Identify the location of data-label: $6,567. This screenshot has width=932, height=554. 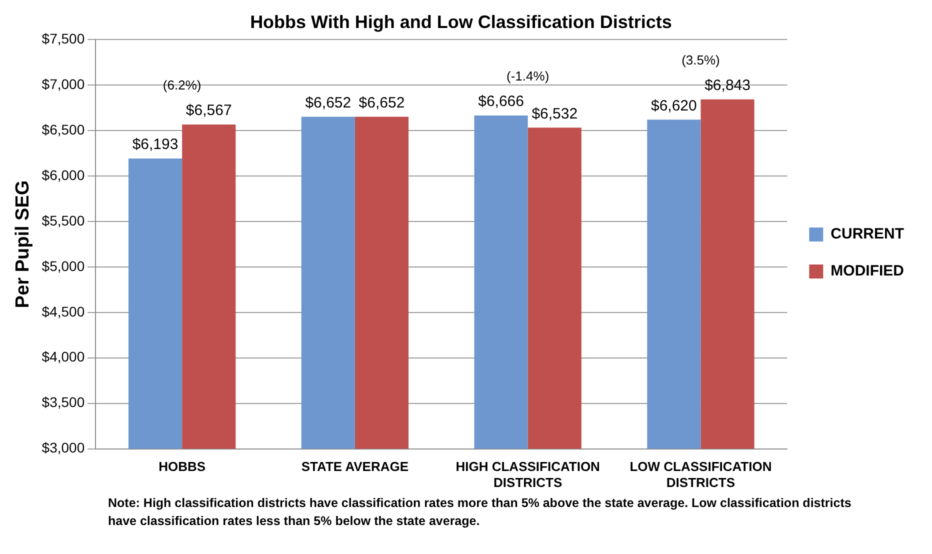
(209, 111).